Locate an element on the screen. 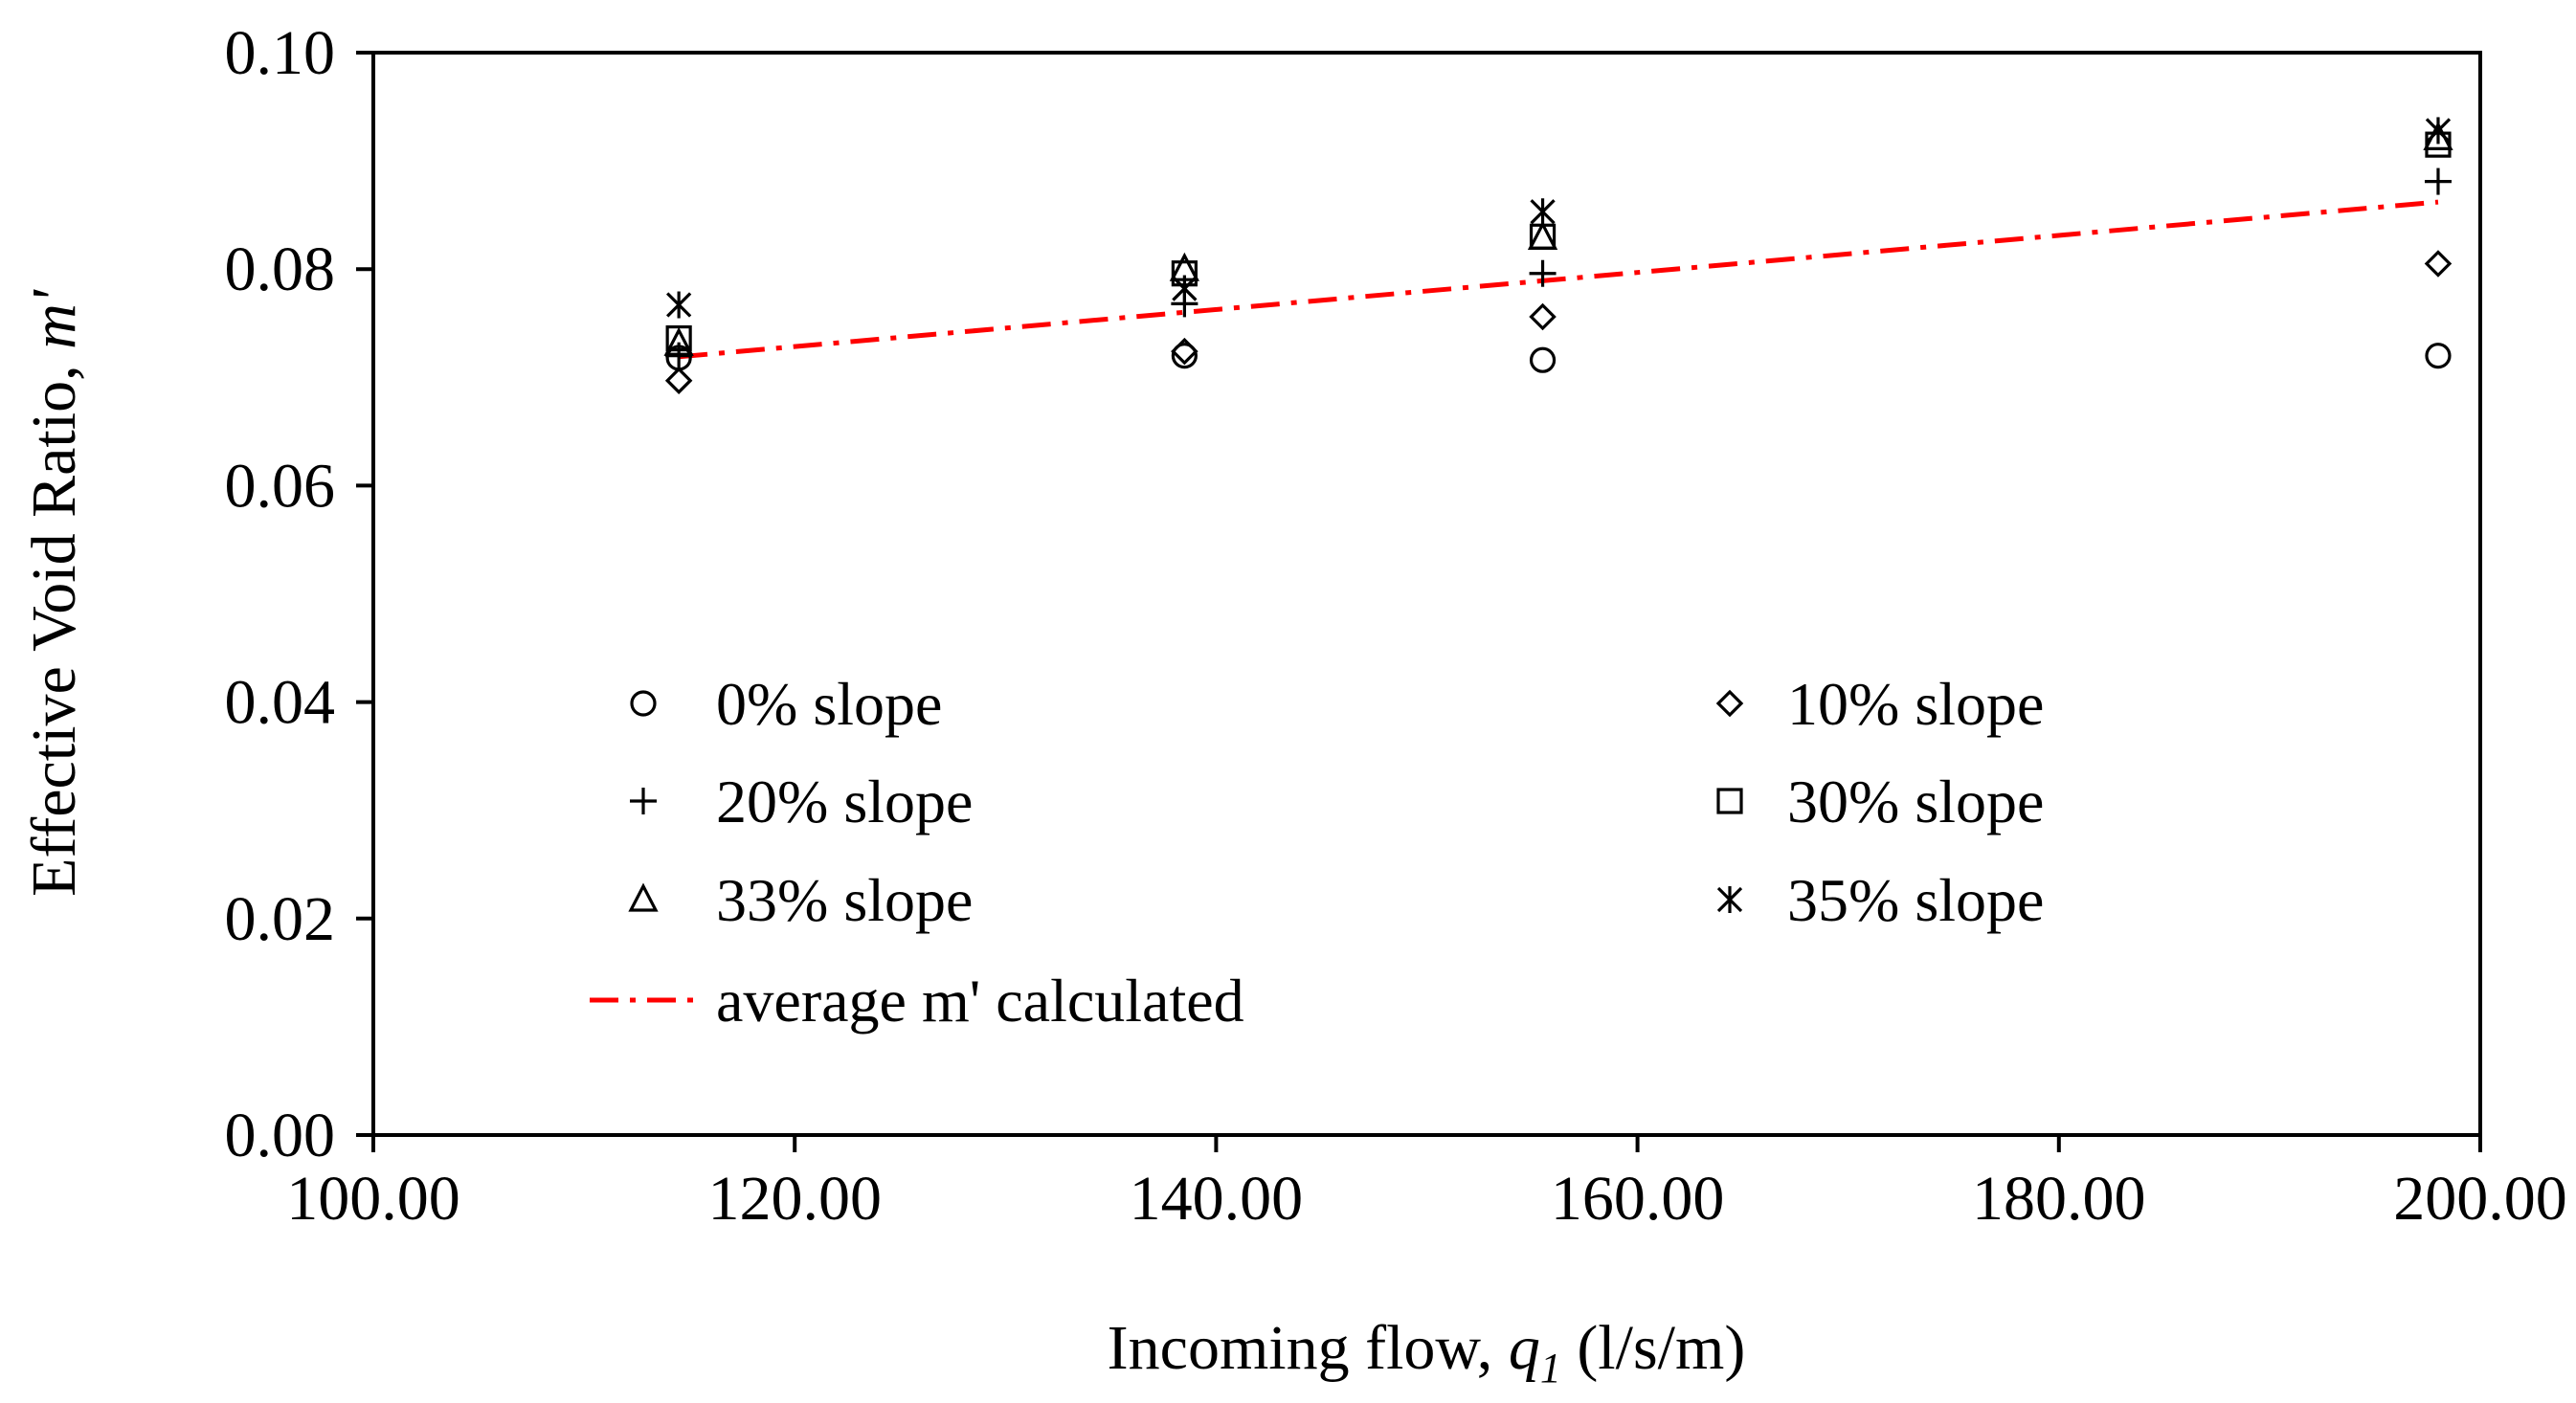 Image resolution: width=2576 pixels, height=1403 pixels. y-tick-label: 0.08 is located at coordinates (280, 269).